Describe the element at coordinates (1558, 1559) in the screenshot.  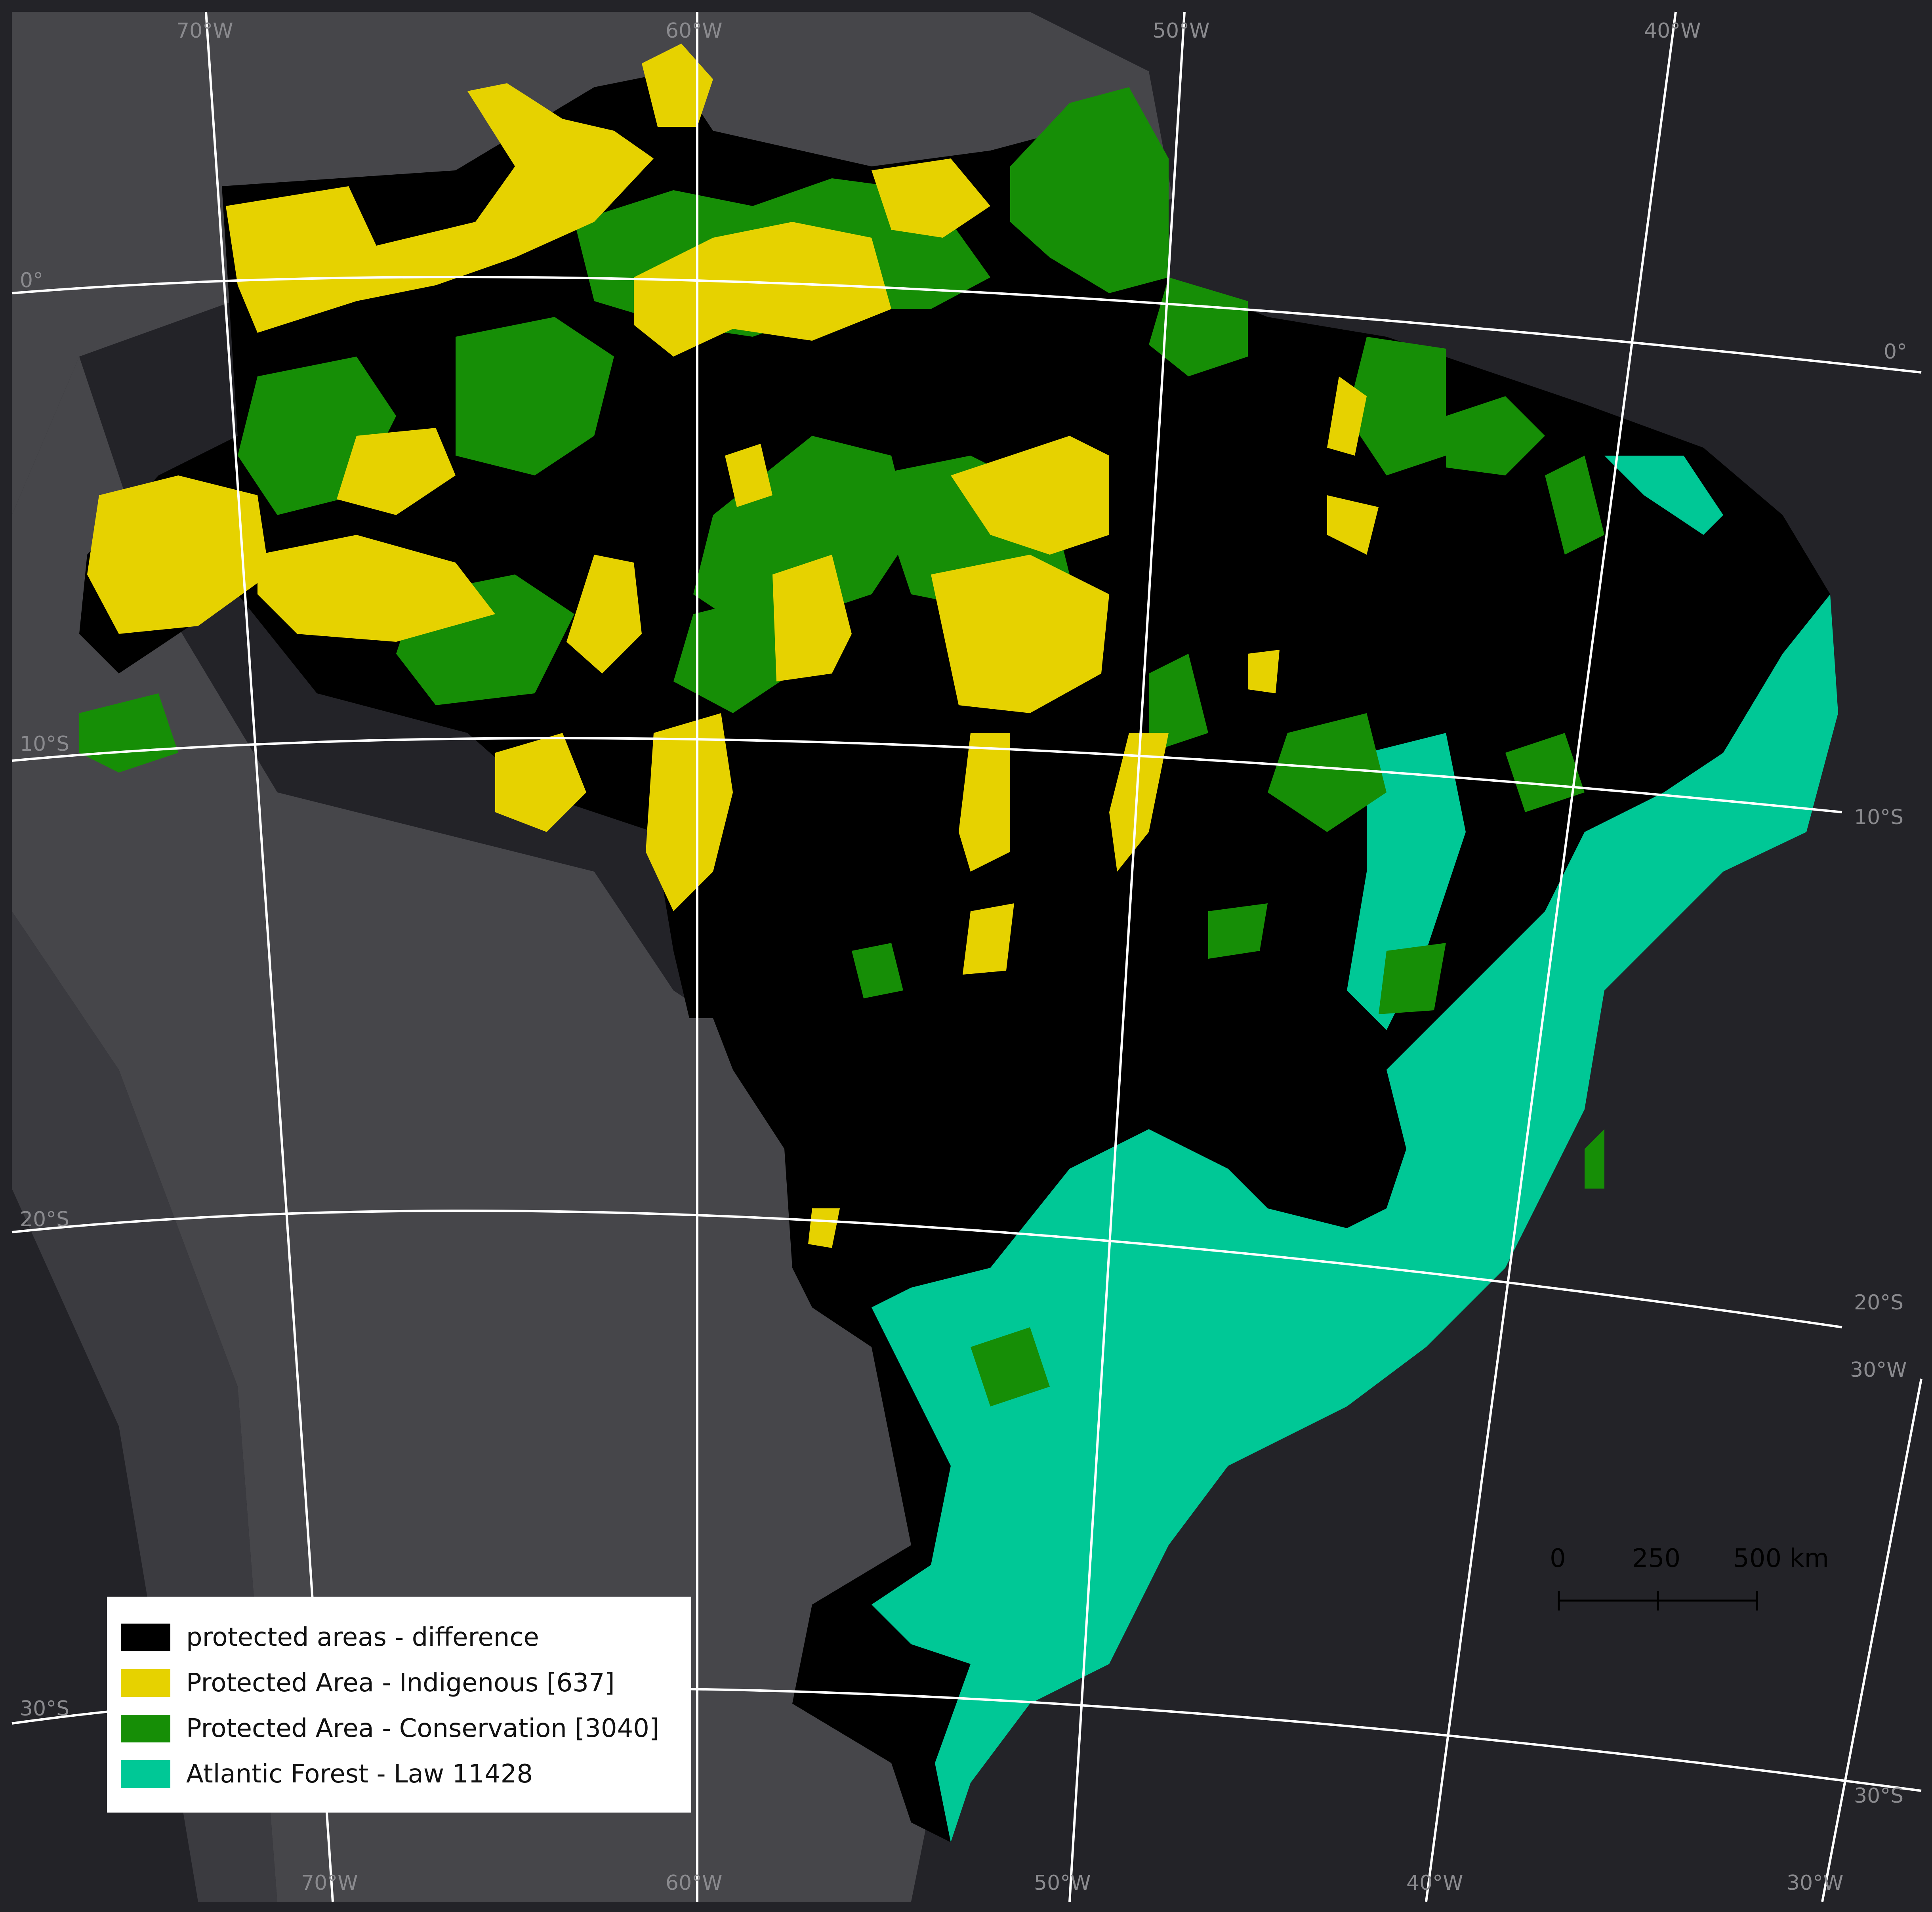
I see `scale-label-0: 0` at that location.